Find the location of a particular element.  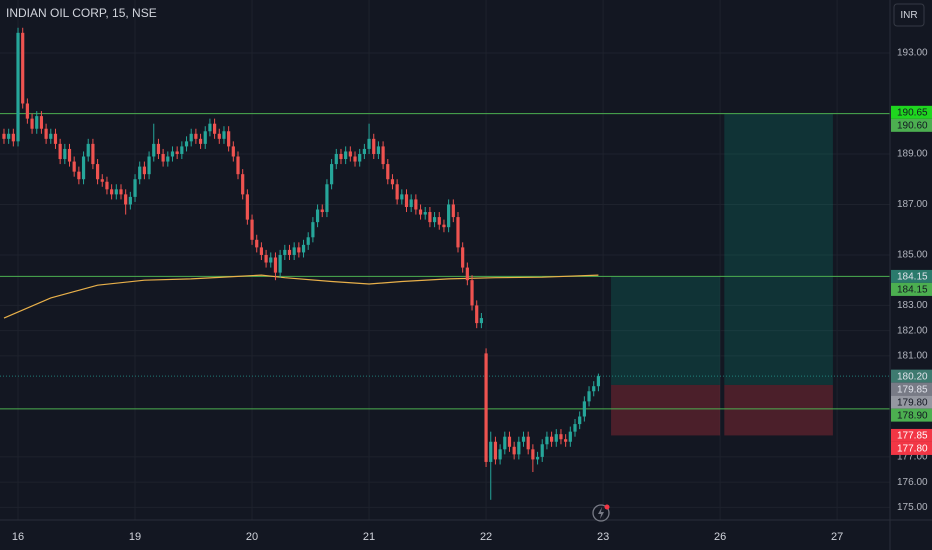

icon-bolt is located at coordinates (601, 513).